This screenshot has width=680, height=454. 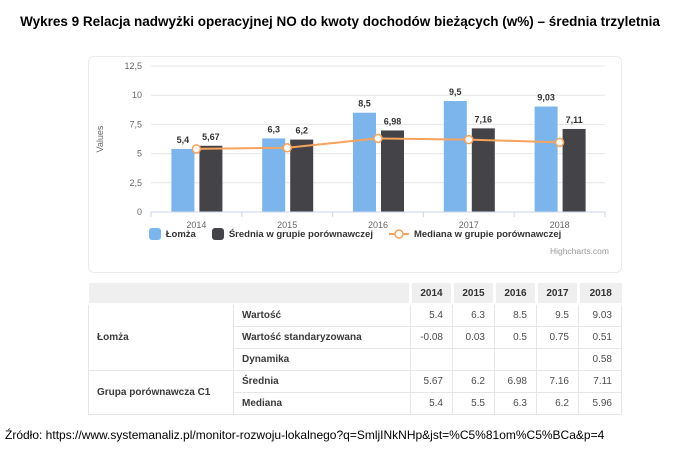 What do you see at coordinates (600, 381) in the screenshot?
I see `value-cell: 7.11` at bounding box center [600, 381].